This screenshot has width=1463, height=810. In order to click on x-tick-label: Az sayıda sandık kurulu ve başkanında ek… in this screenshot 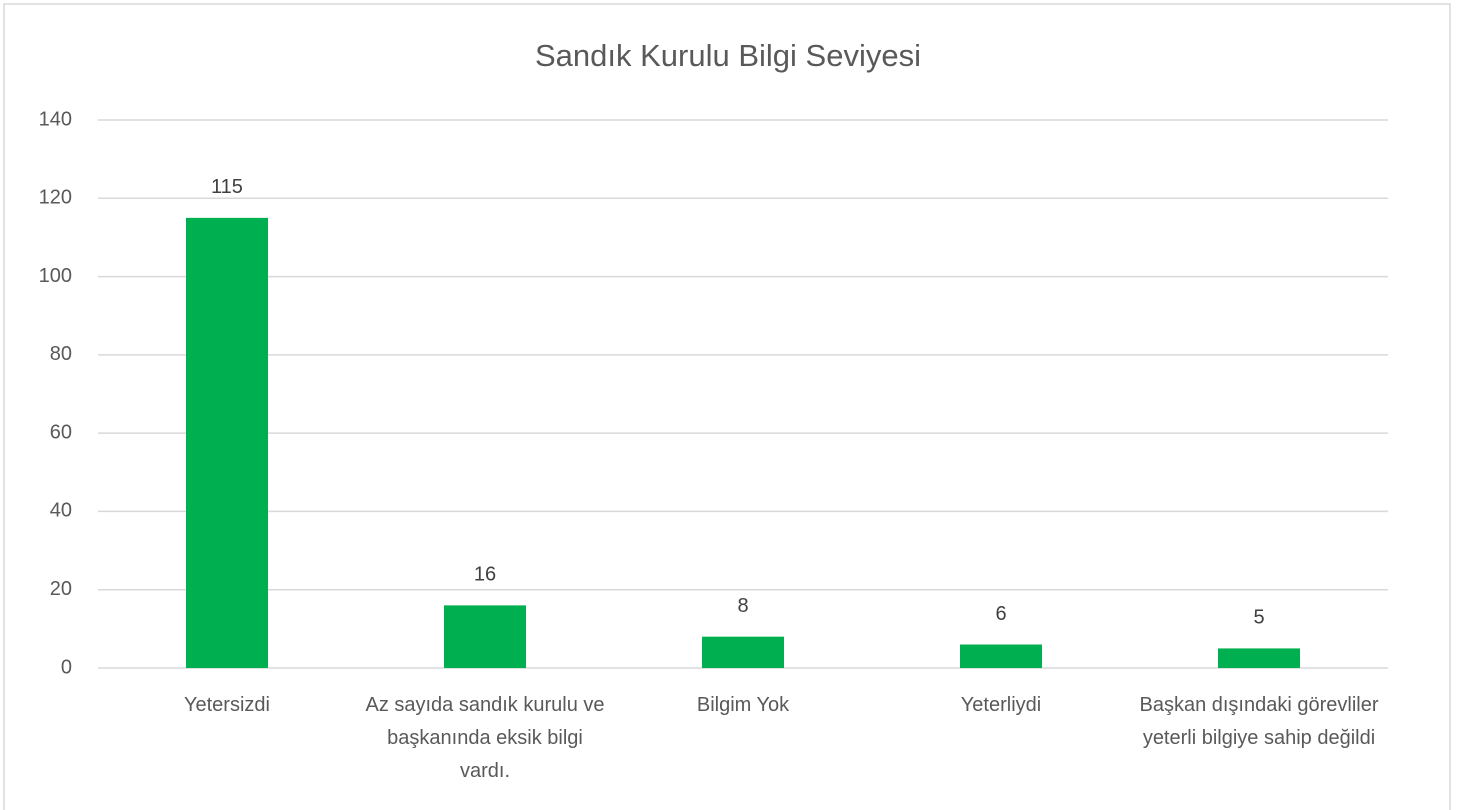, I will do `click(485, 738)`.